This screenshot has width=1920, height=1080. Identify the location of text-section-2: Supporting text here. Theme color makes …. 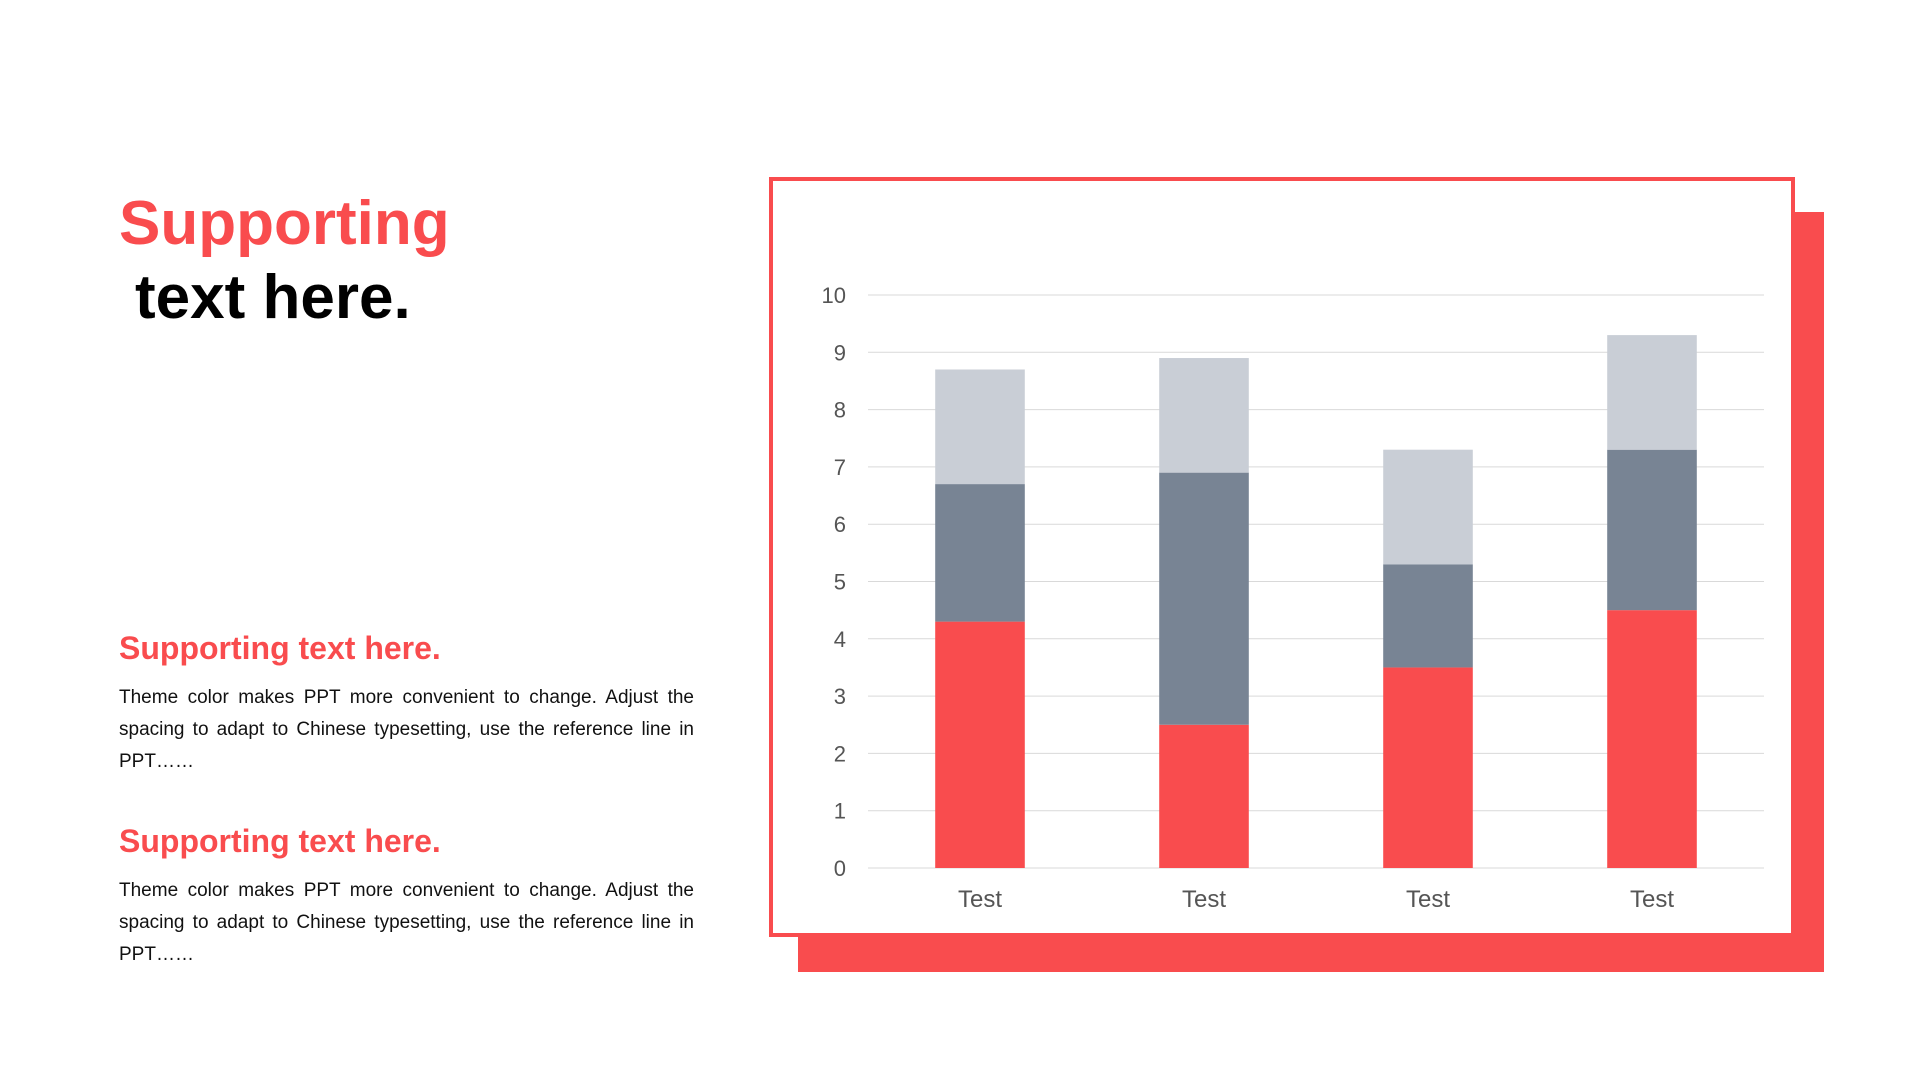
(406, 896).